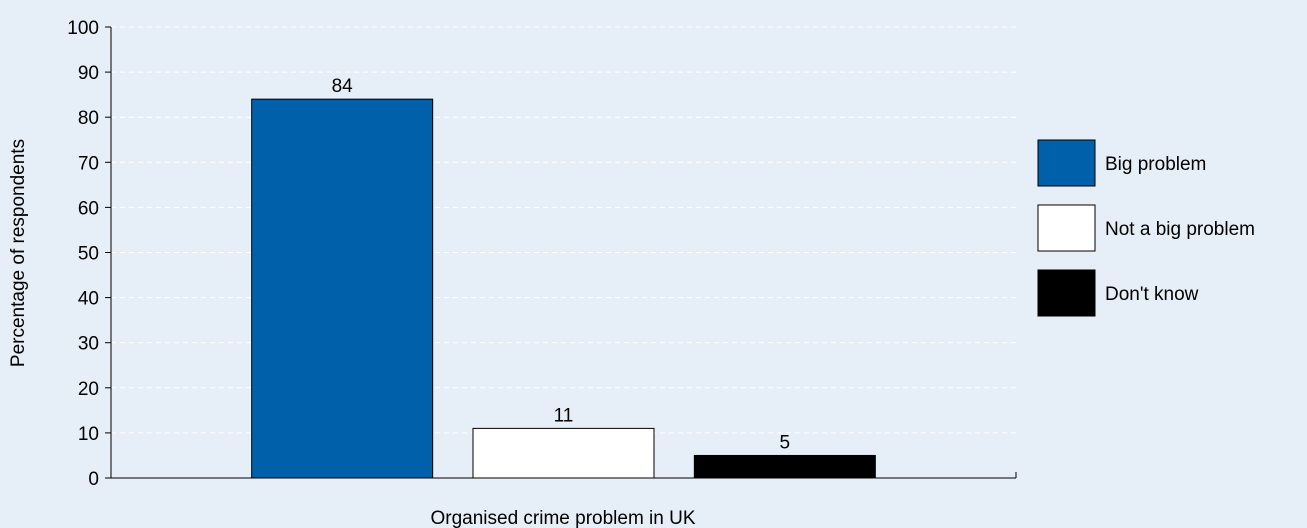 The height and width of the screenshot is (528, 1307). I want to click on y-tick-label: 0, so click(93, 479).